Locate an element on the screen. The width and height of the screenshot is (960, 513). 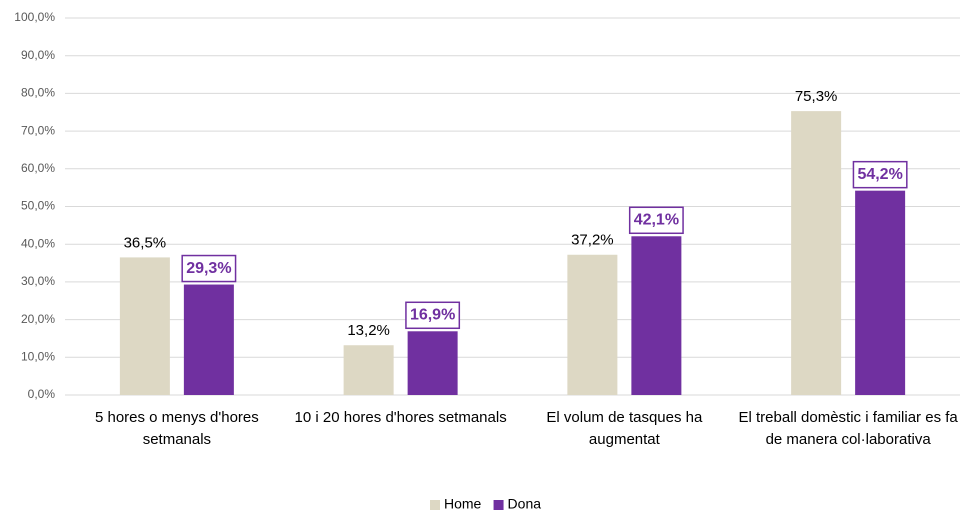
y-tick-label: 20,0% is located at coordinates (38, 319).